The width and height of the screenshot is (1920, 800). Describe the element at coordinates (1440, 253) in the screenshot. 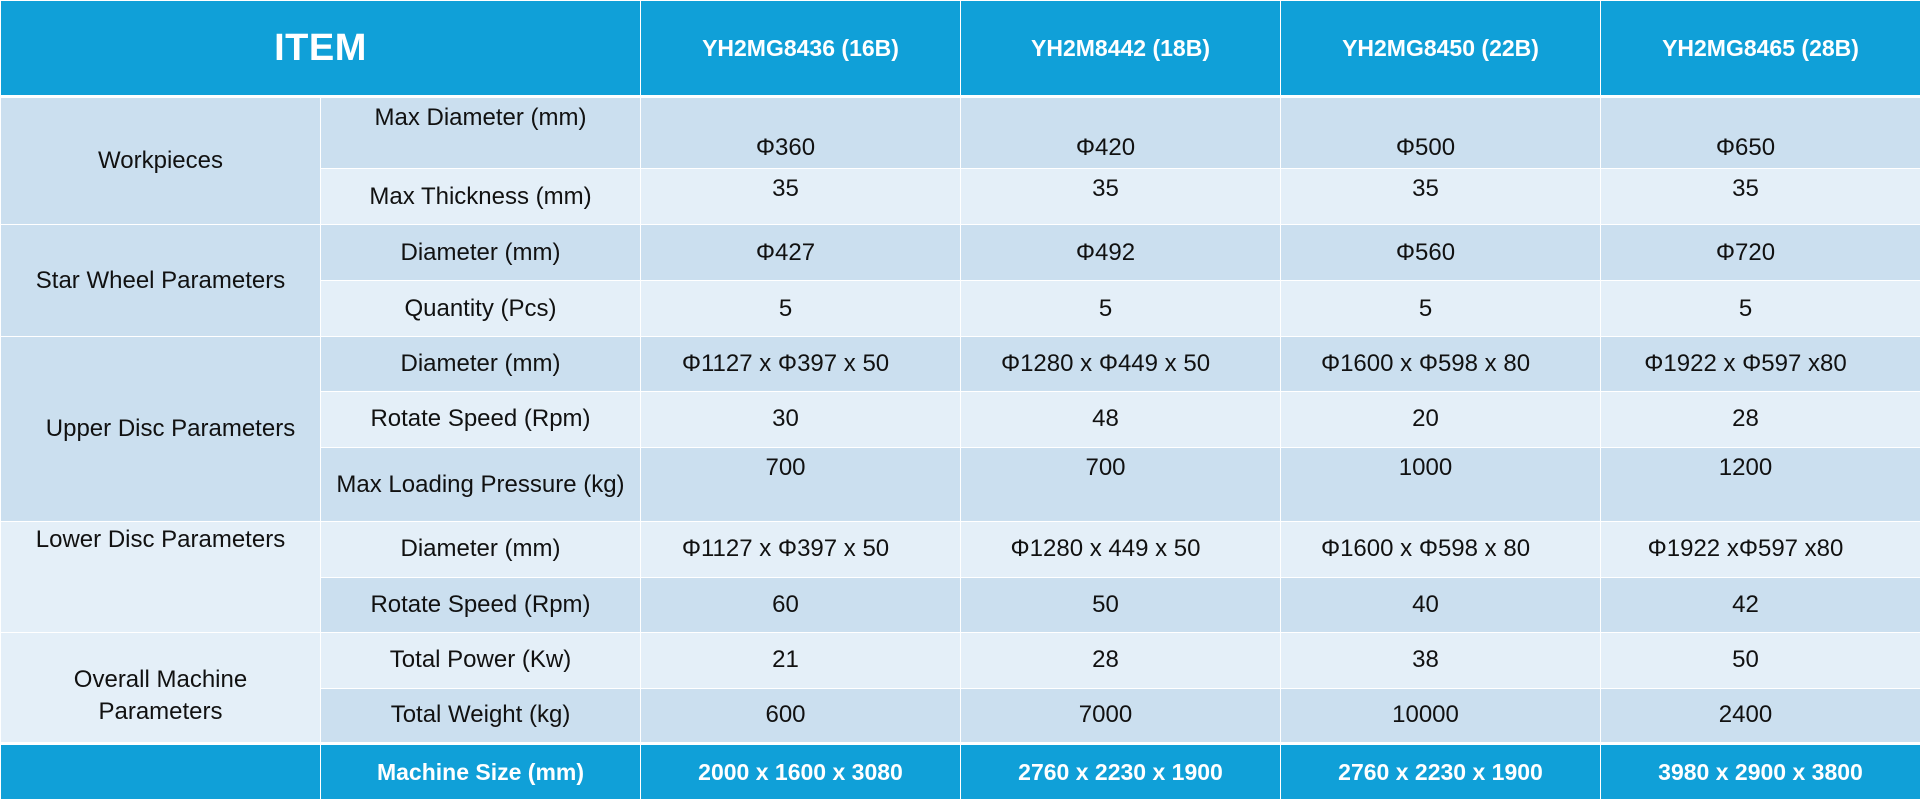

I see `table-cell: Φ560` at that location.